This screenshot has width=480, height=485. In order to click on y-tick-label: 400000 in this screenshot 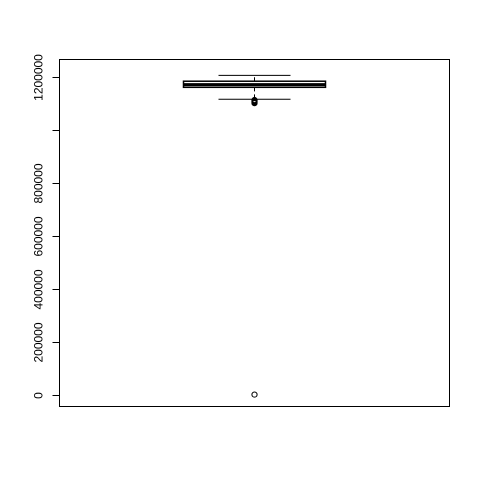, I will do `click(39, 289)`.